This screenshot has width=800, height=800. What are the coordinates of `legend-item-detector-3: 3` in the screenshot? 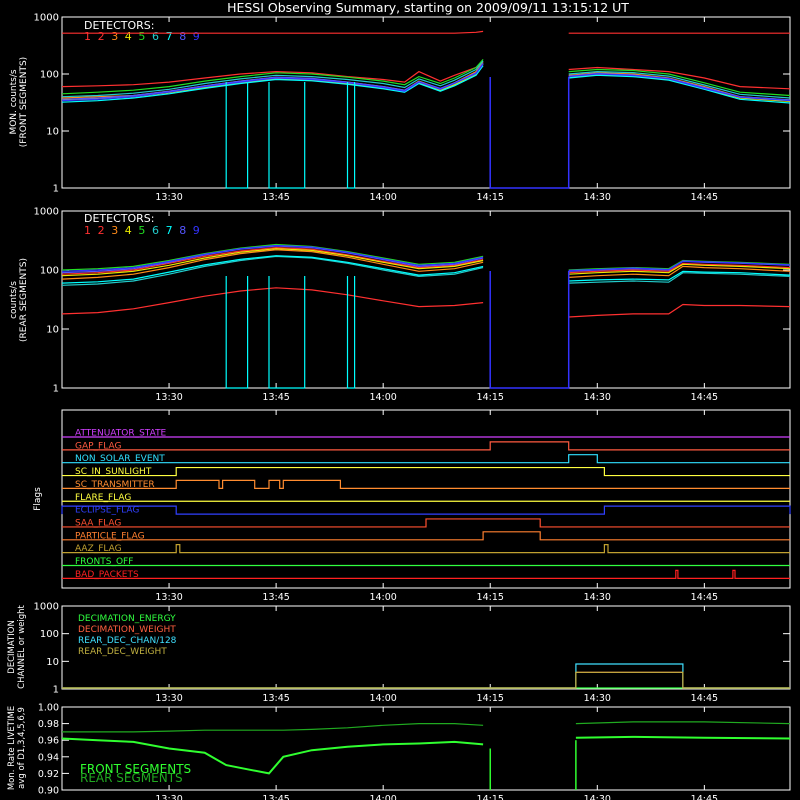 It's located at (114, 36).